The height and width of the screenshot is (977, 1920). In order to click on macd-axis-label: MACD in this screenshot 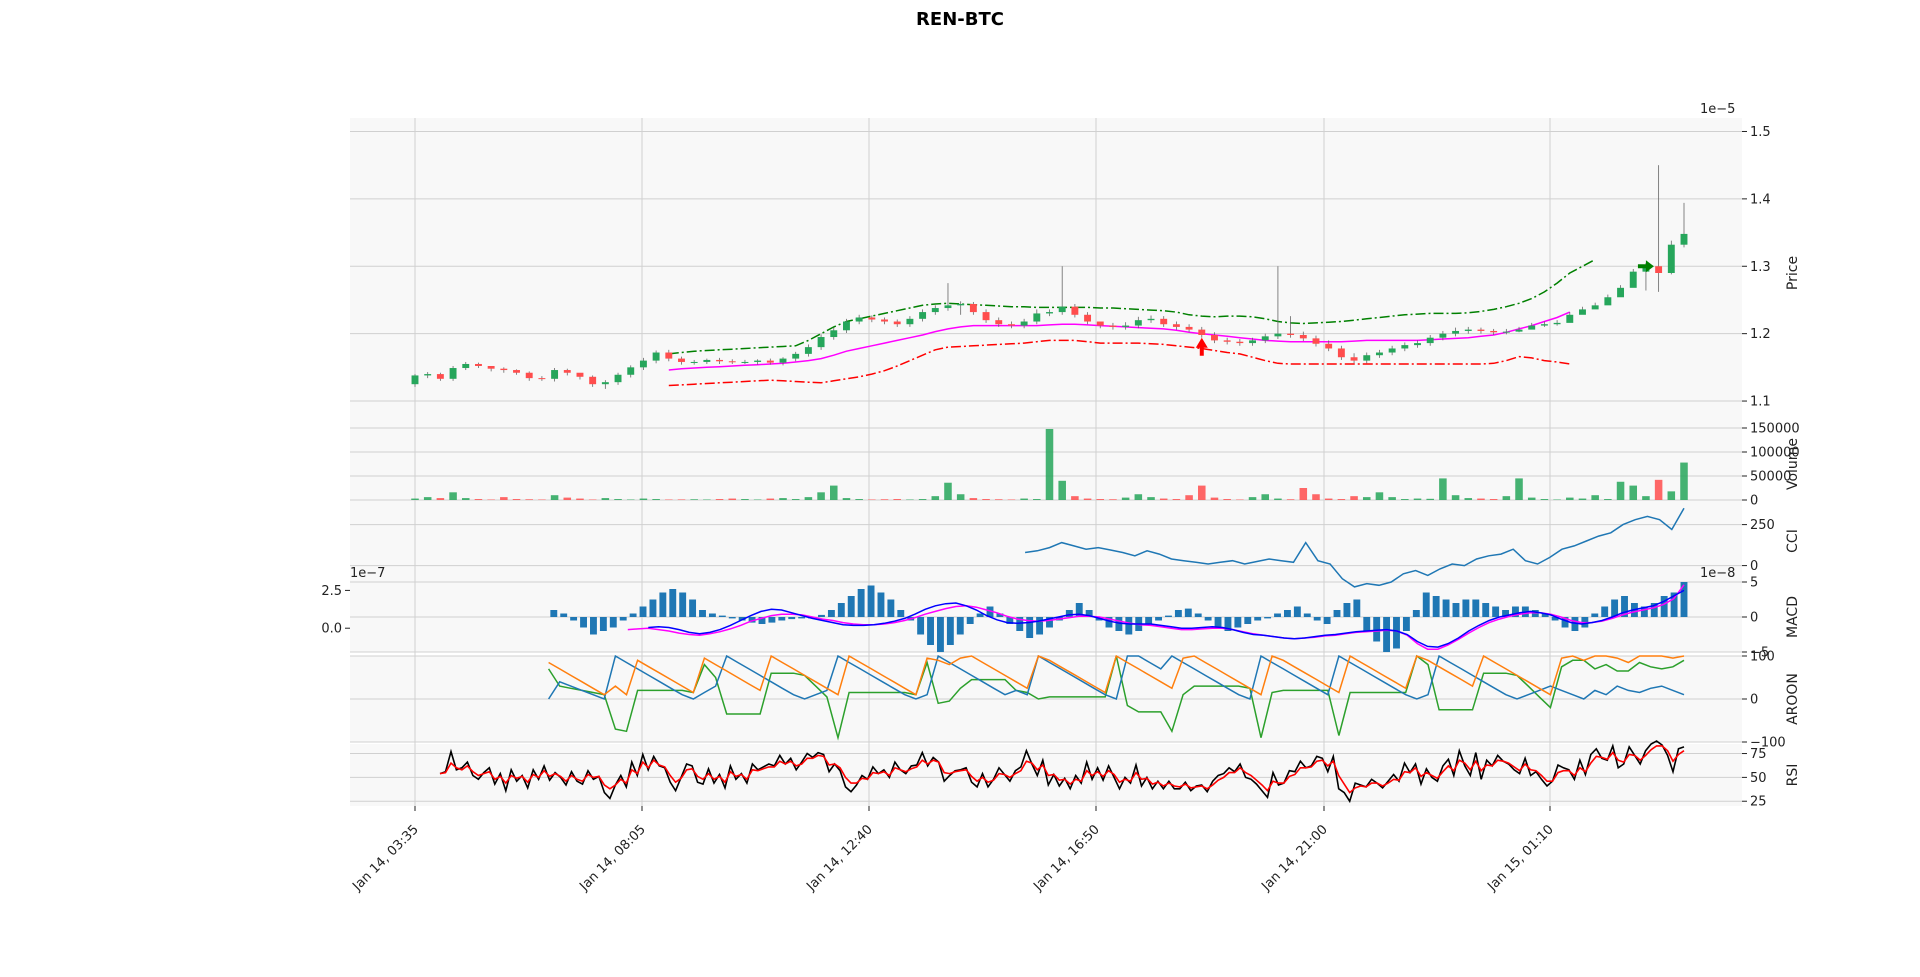, I will do `click(1793, 617)`.